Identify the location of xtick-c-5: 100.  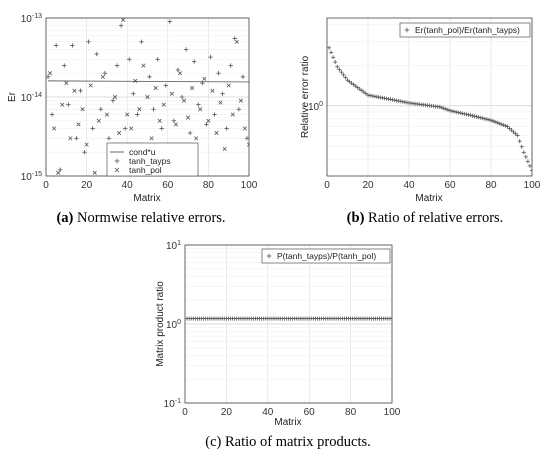
(392, 412).